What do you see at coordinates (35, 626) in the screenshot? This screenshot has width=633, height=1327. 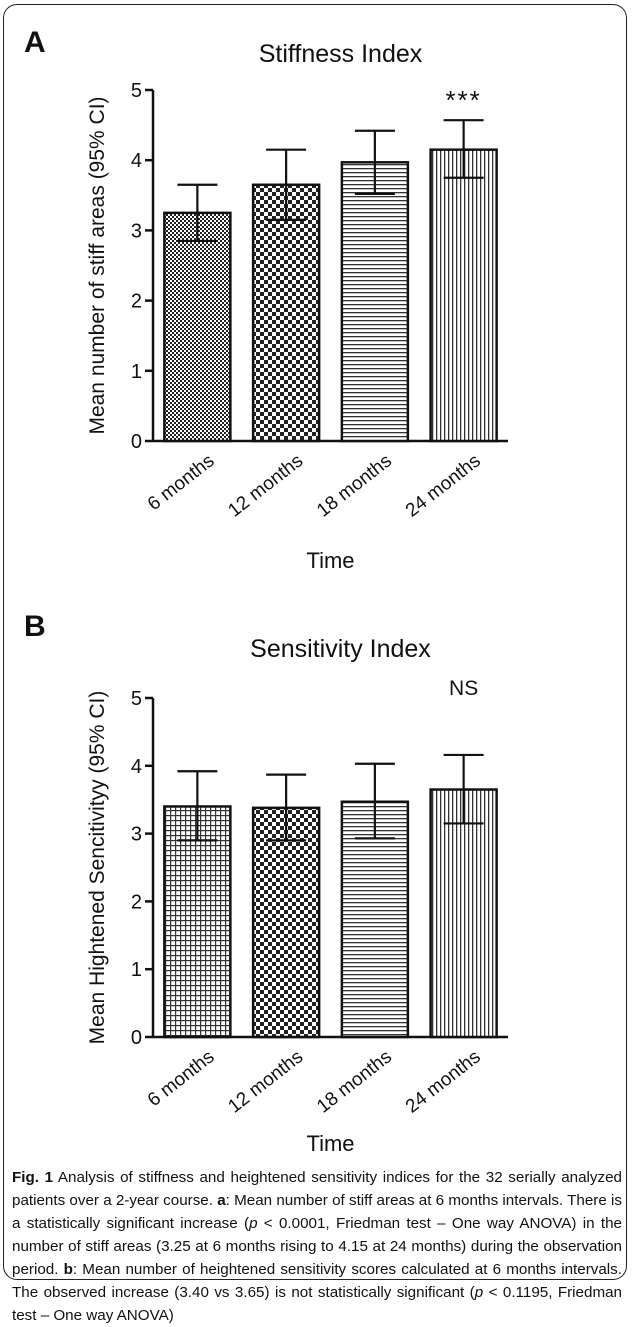 I see `panel-b-letter: B` at bounding box center [35, 626].